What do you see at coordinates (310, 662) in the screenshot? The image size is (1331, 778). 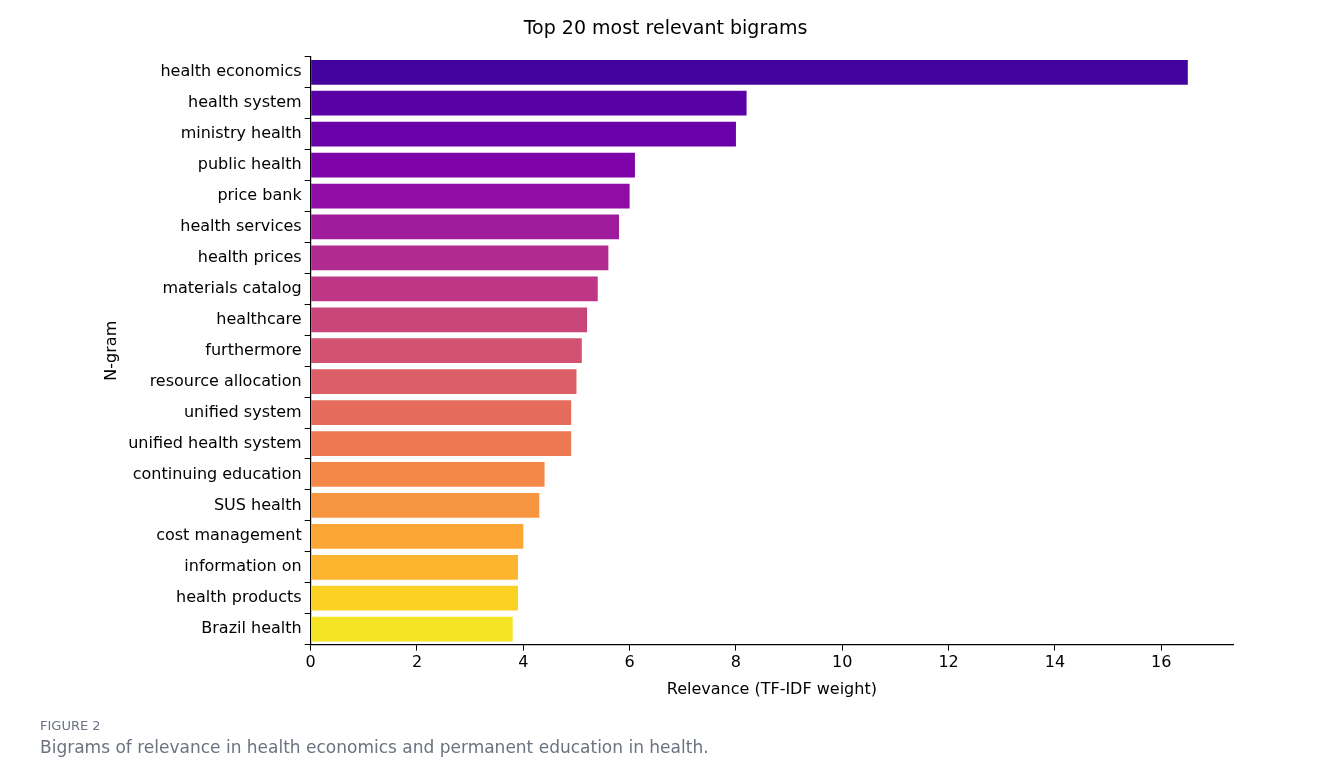 I see `x-tick-label: 0` at bounding box center [310, 662].